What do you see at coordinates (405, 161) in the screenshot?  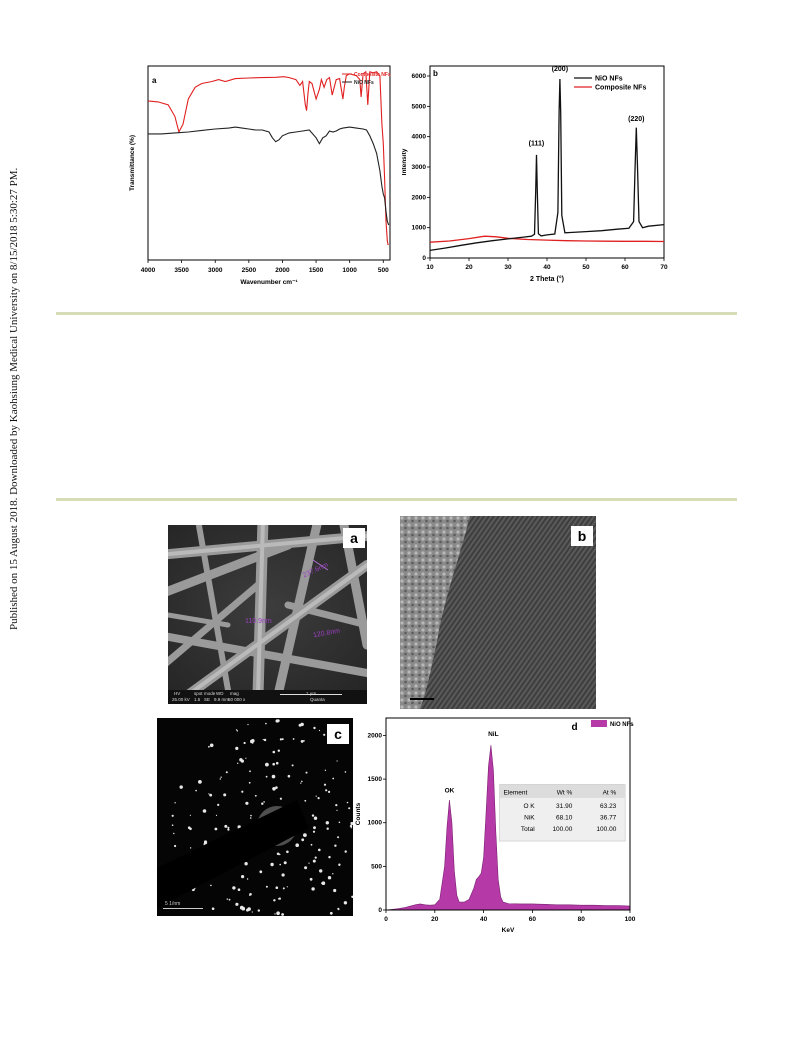 I see `xrd-y-axis-label: Intensity` at bounding box center [405, 161].